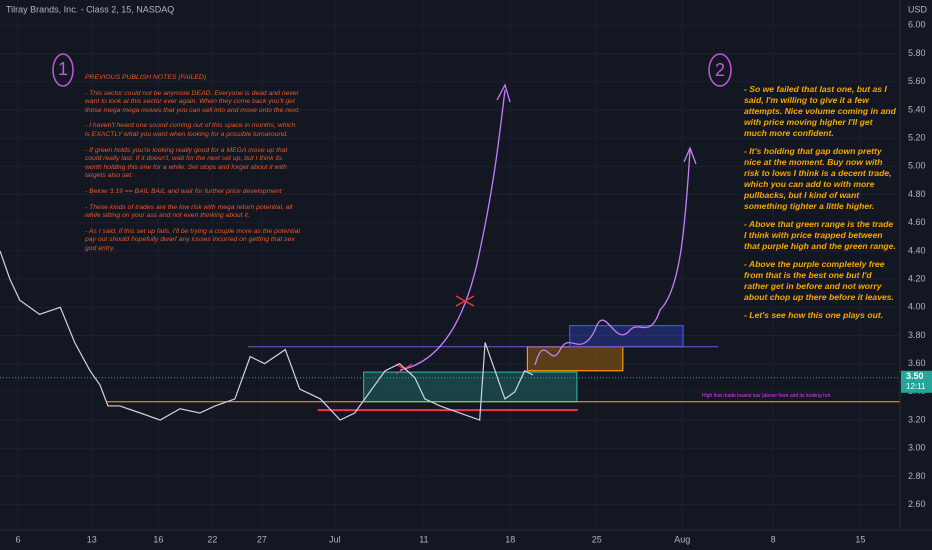 Image resolution: width=932 pixels, height=550 pixels. I want to click on x-tick-label: 22, so click(212, 539).